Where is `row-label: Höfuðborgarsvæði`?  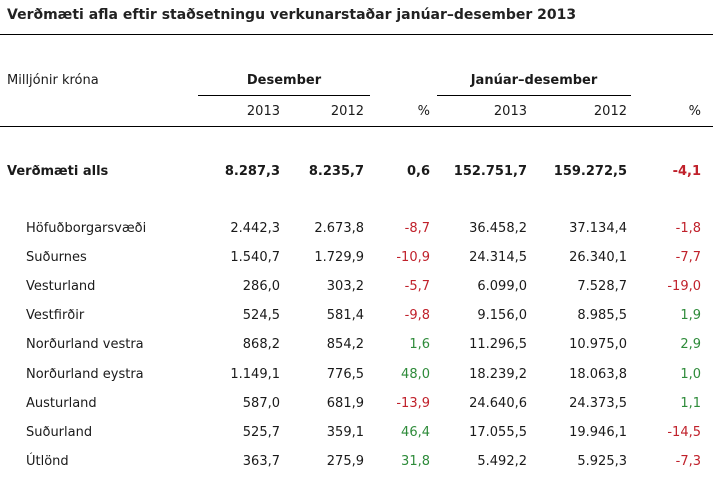
row-label: Höfuðborgarsvæði is located at coordinates (86, 228).